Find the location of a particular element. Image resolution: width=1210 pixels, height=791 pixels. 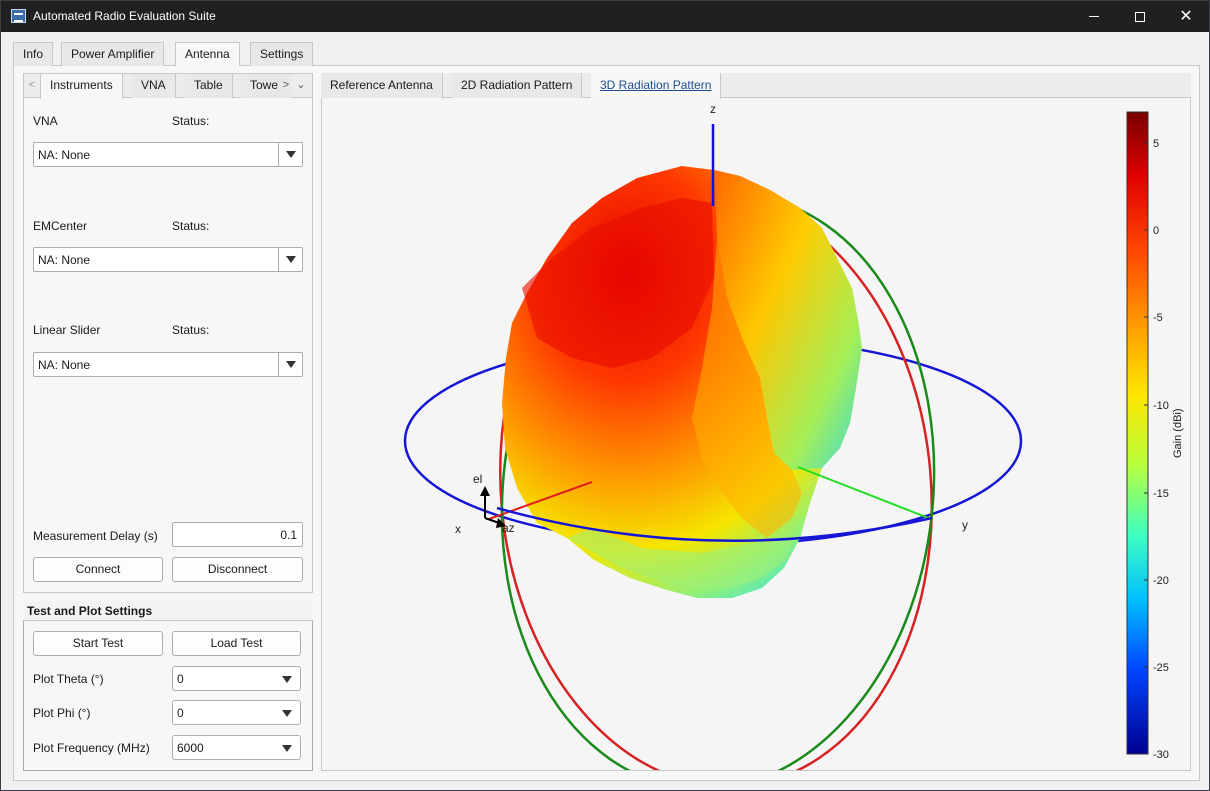

plot-phi-chevron-down-icon is located at coordinates (287, 713).